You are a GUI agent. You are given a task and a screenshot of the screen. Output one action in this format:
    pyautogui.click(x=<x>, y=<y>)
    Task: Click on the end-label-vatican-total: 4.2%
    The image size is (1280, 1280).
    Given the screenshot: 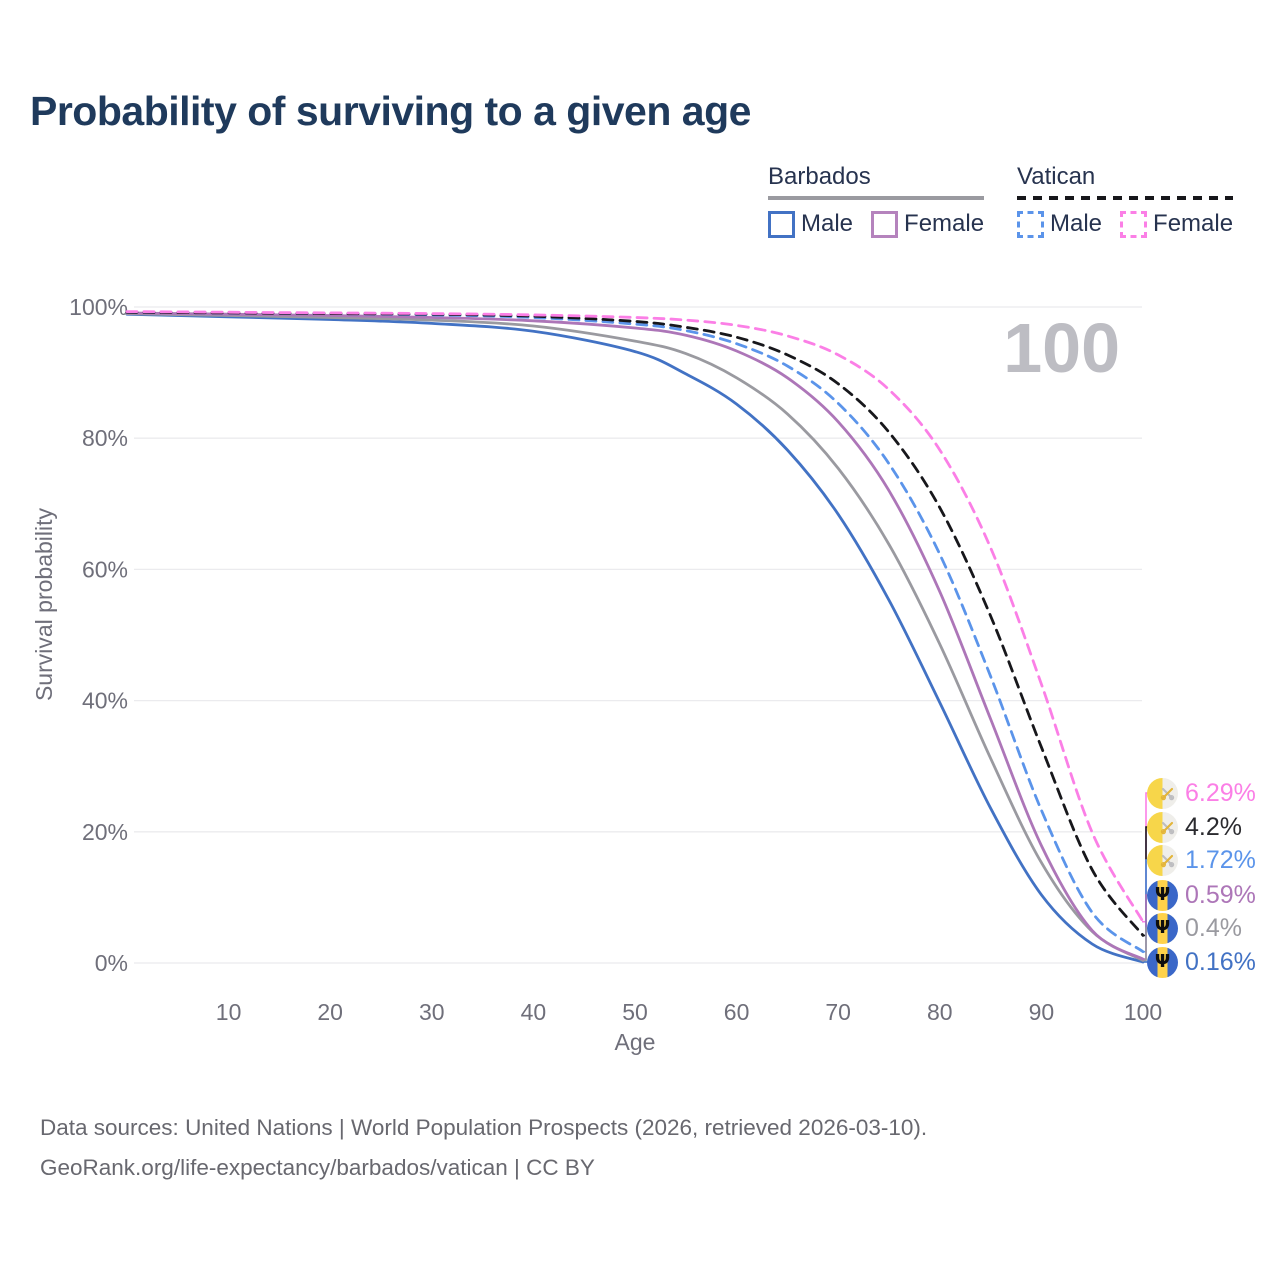 What is the action you would take?
    pyautogui.click(x=1194, y=827)
    